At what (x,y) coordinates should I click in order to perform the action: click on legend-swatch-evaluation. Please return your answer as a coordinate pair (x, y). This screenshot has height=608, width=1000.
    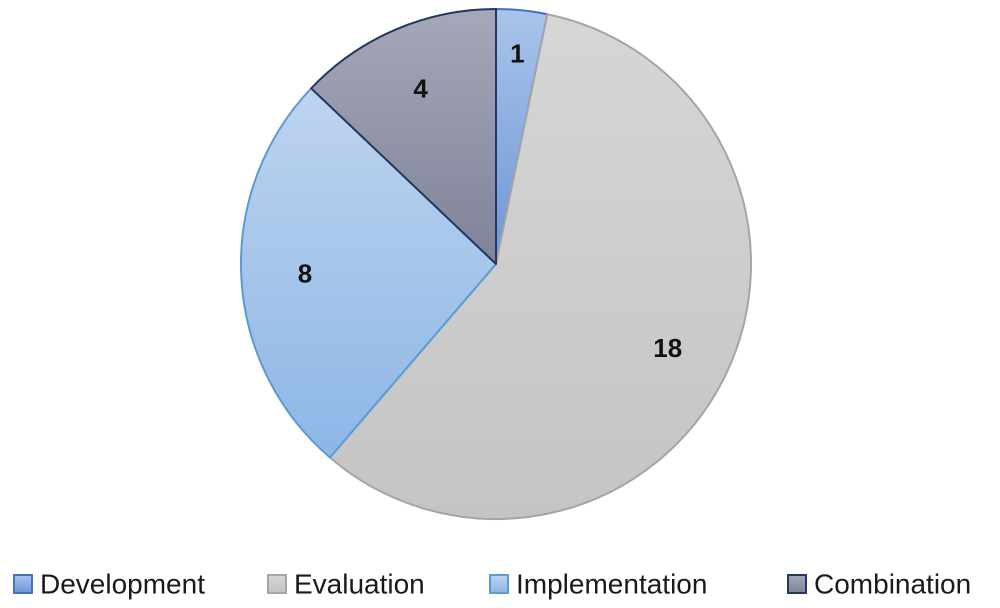
    Looking at the image, I should click on (277, 584).